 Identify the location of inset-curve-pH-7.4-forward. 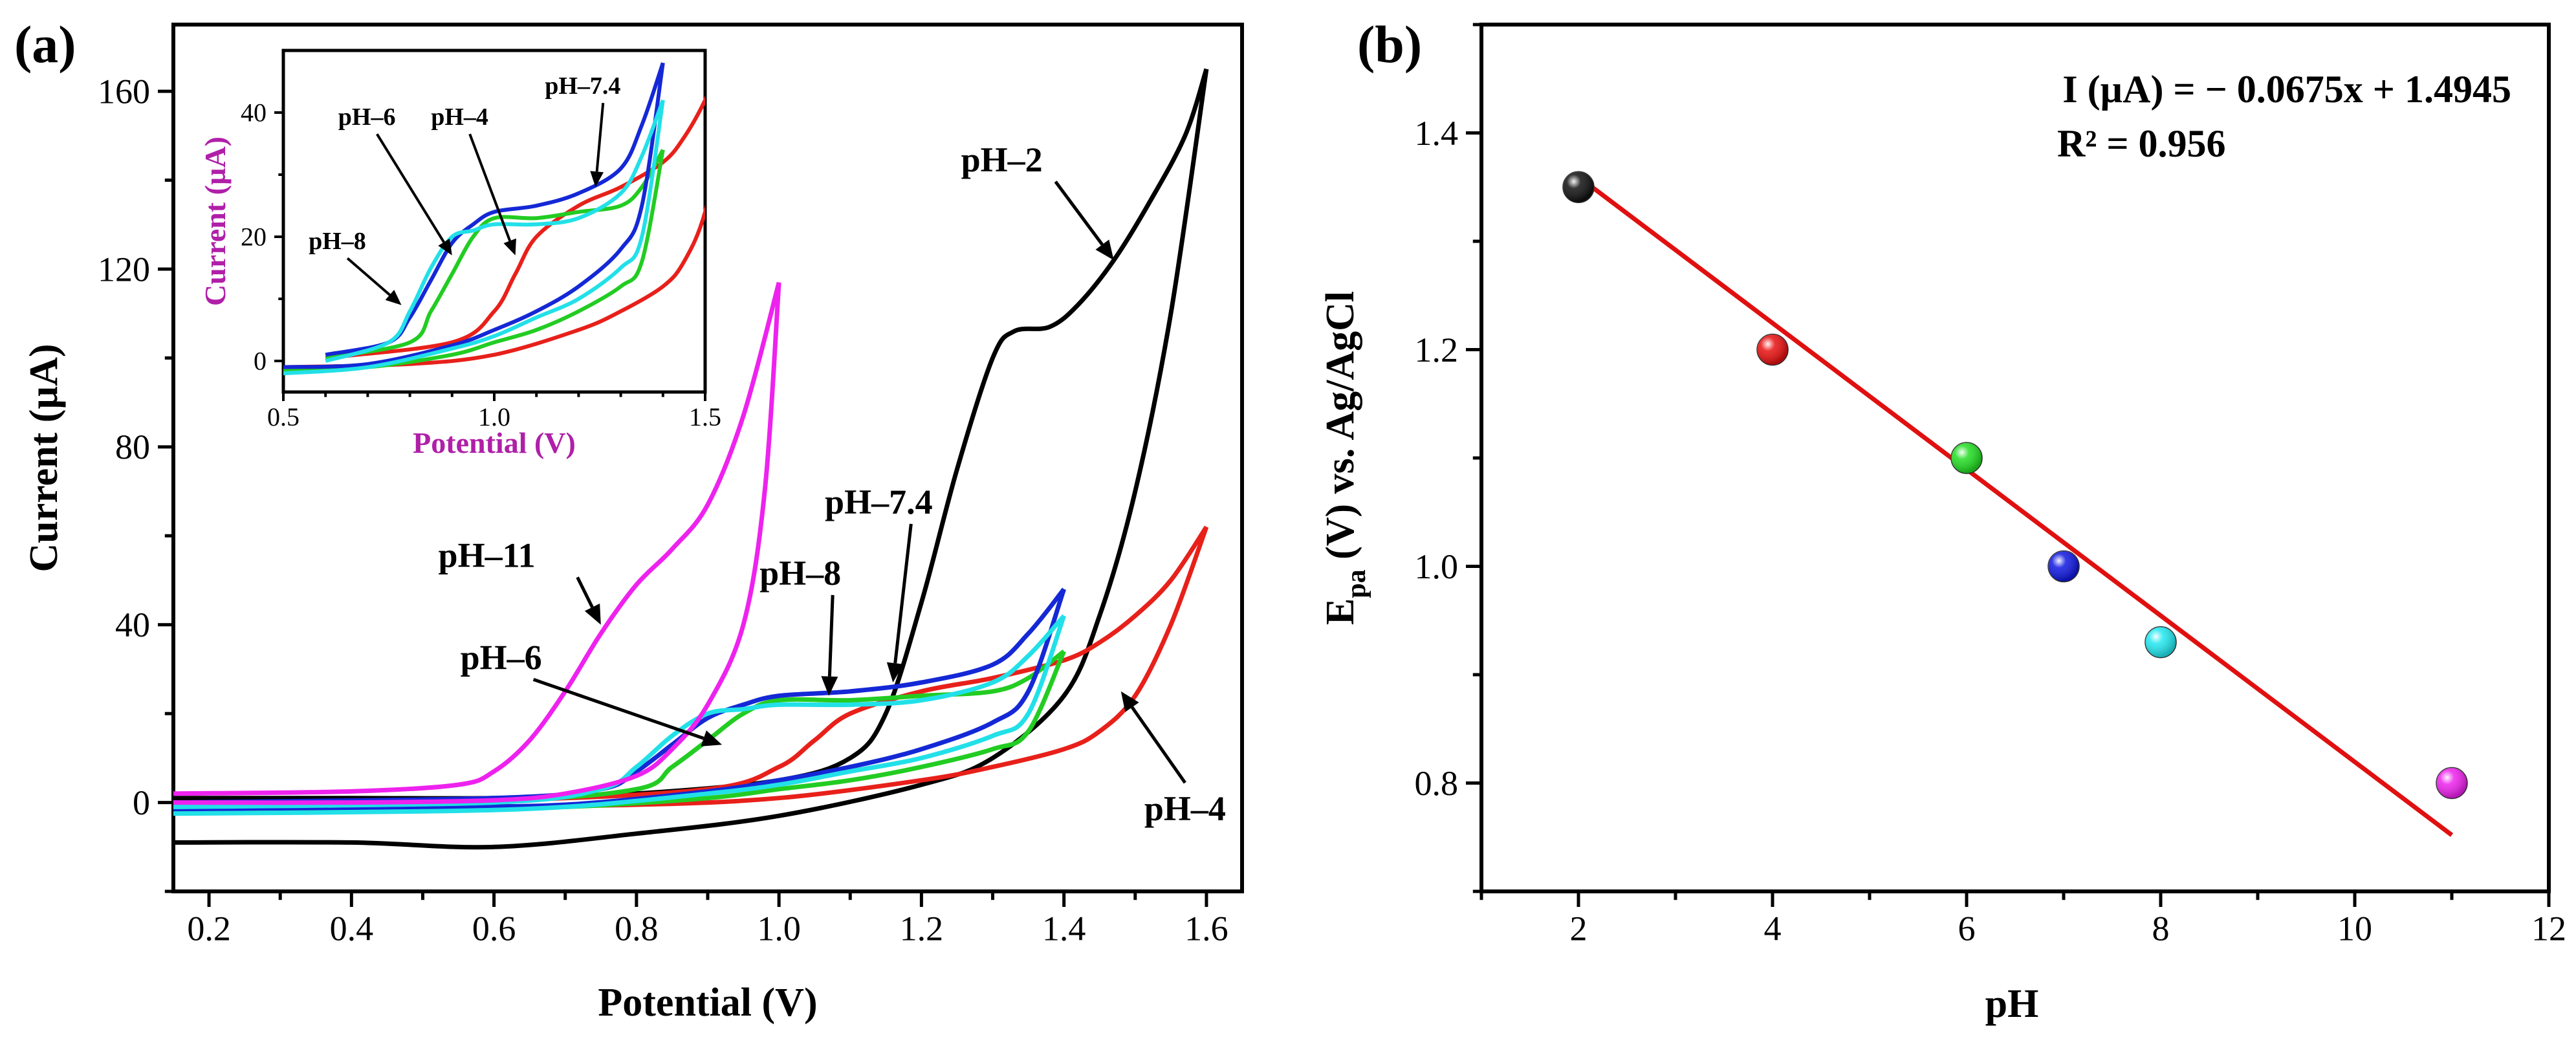
(495, 209).